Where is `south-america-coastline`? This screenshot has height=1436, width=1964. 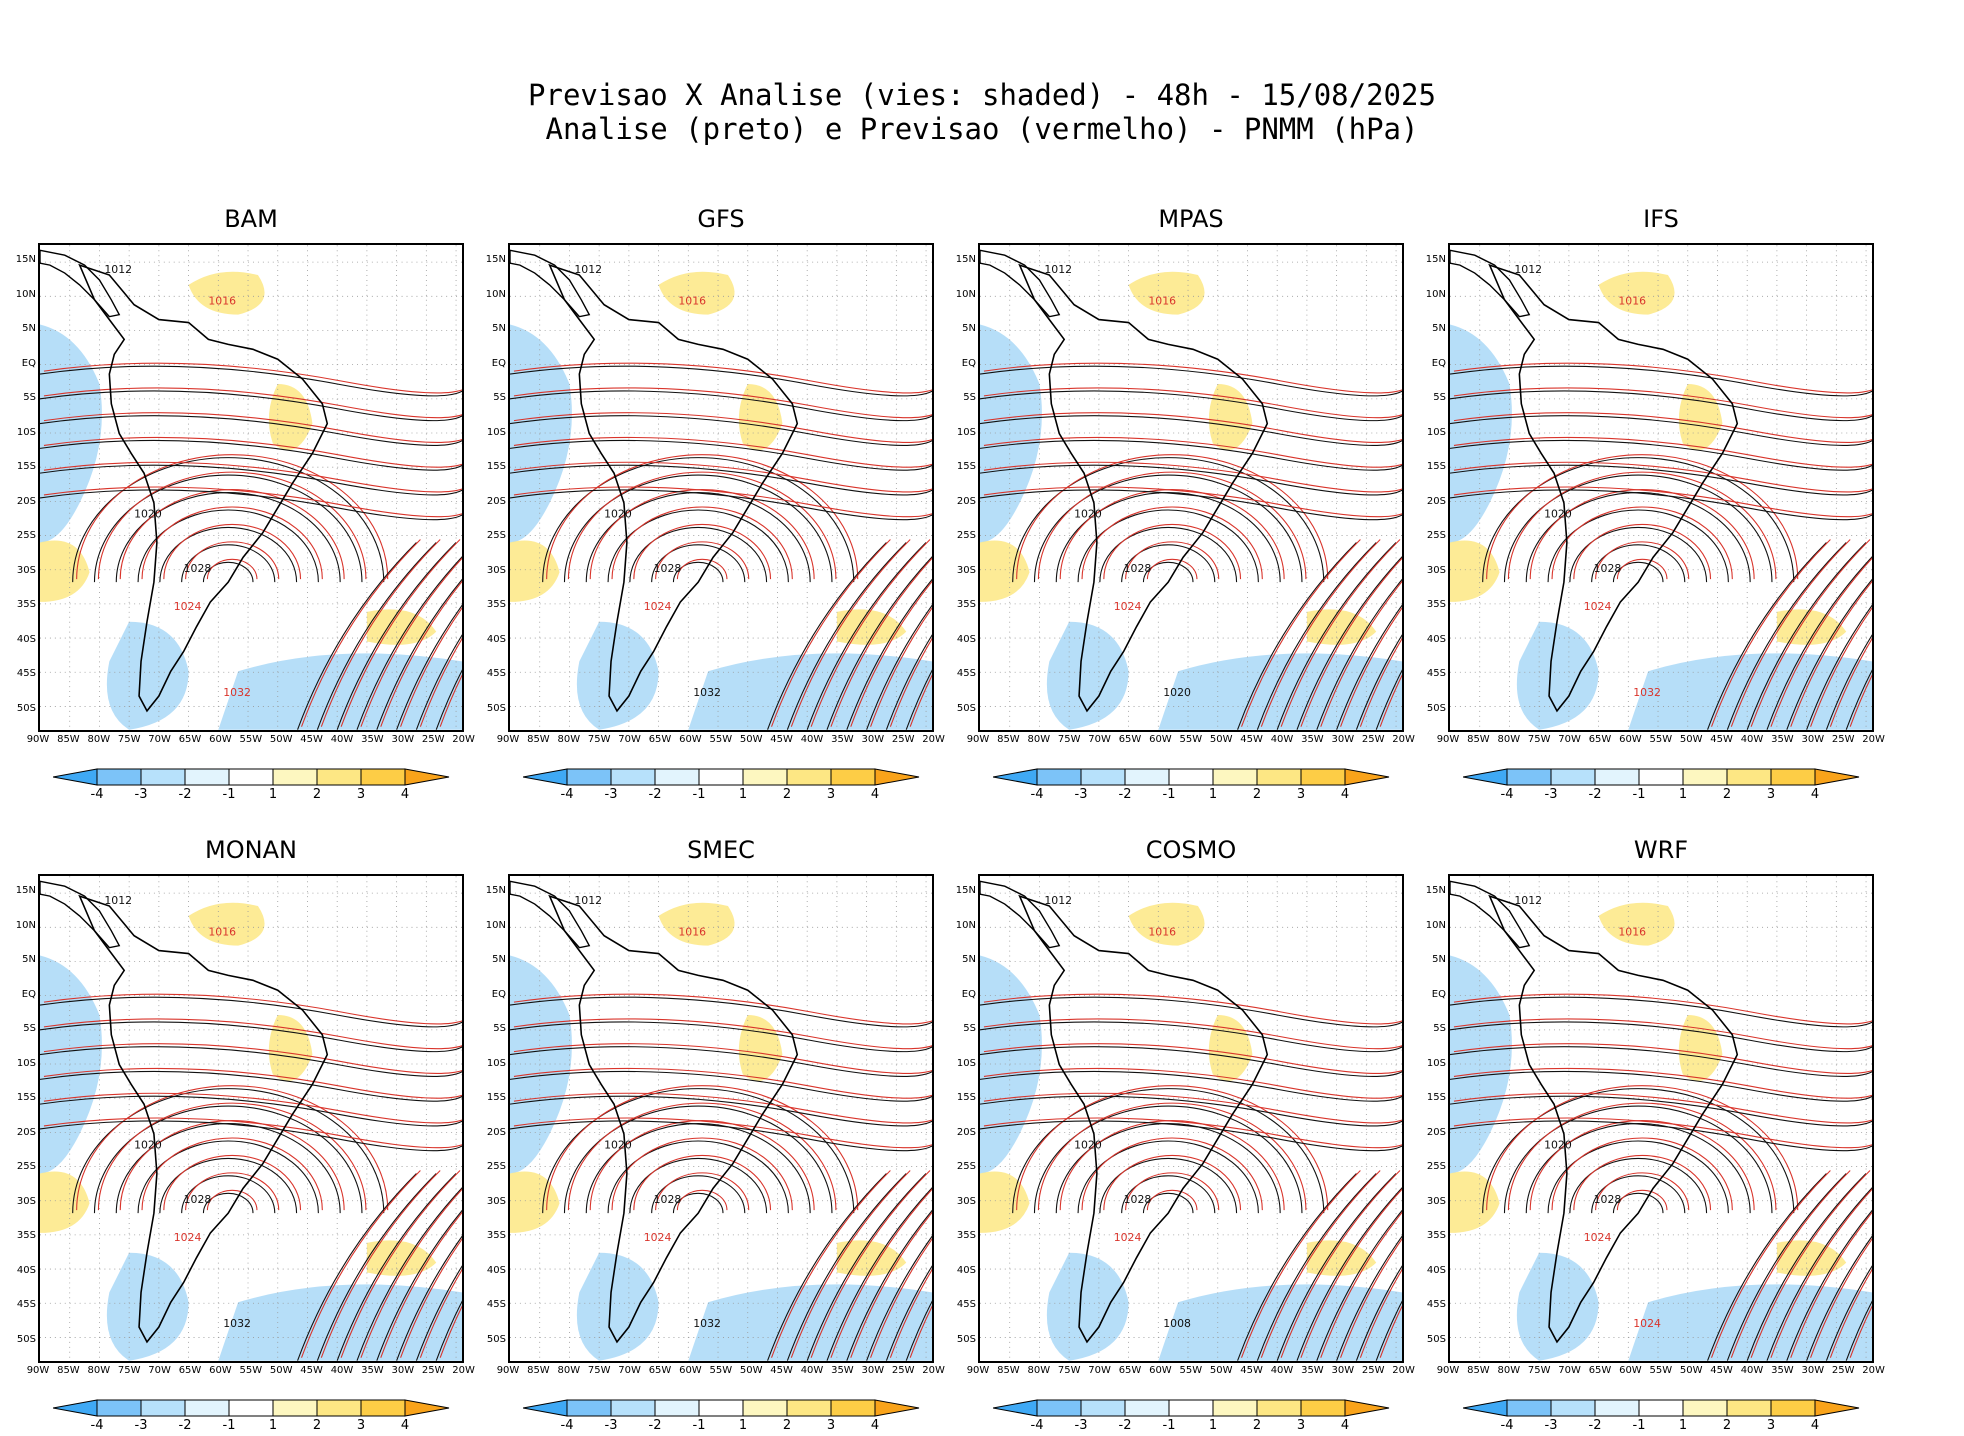 south-america-coastline is located at coordinates (673, 1119).